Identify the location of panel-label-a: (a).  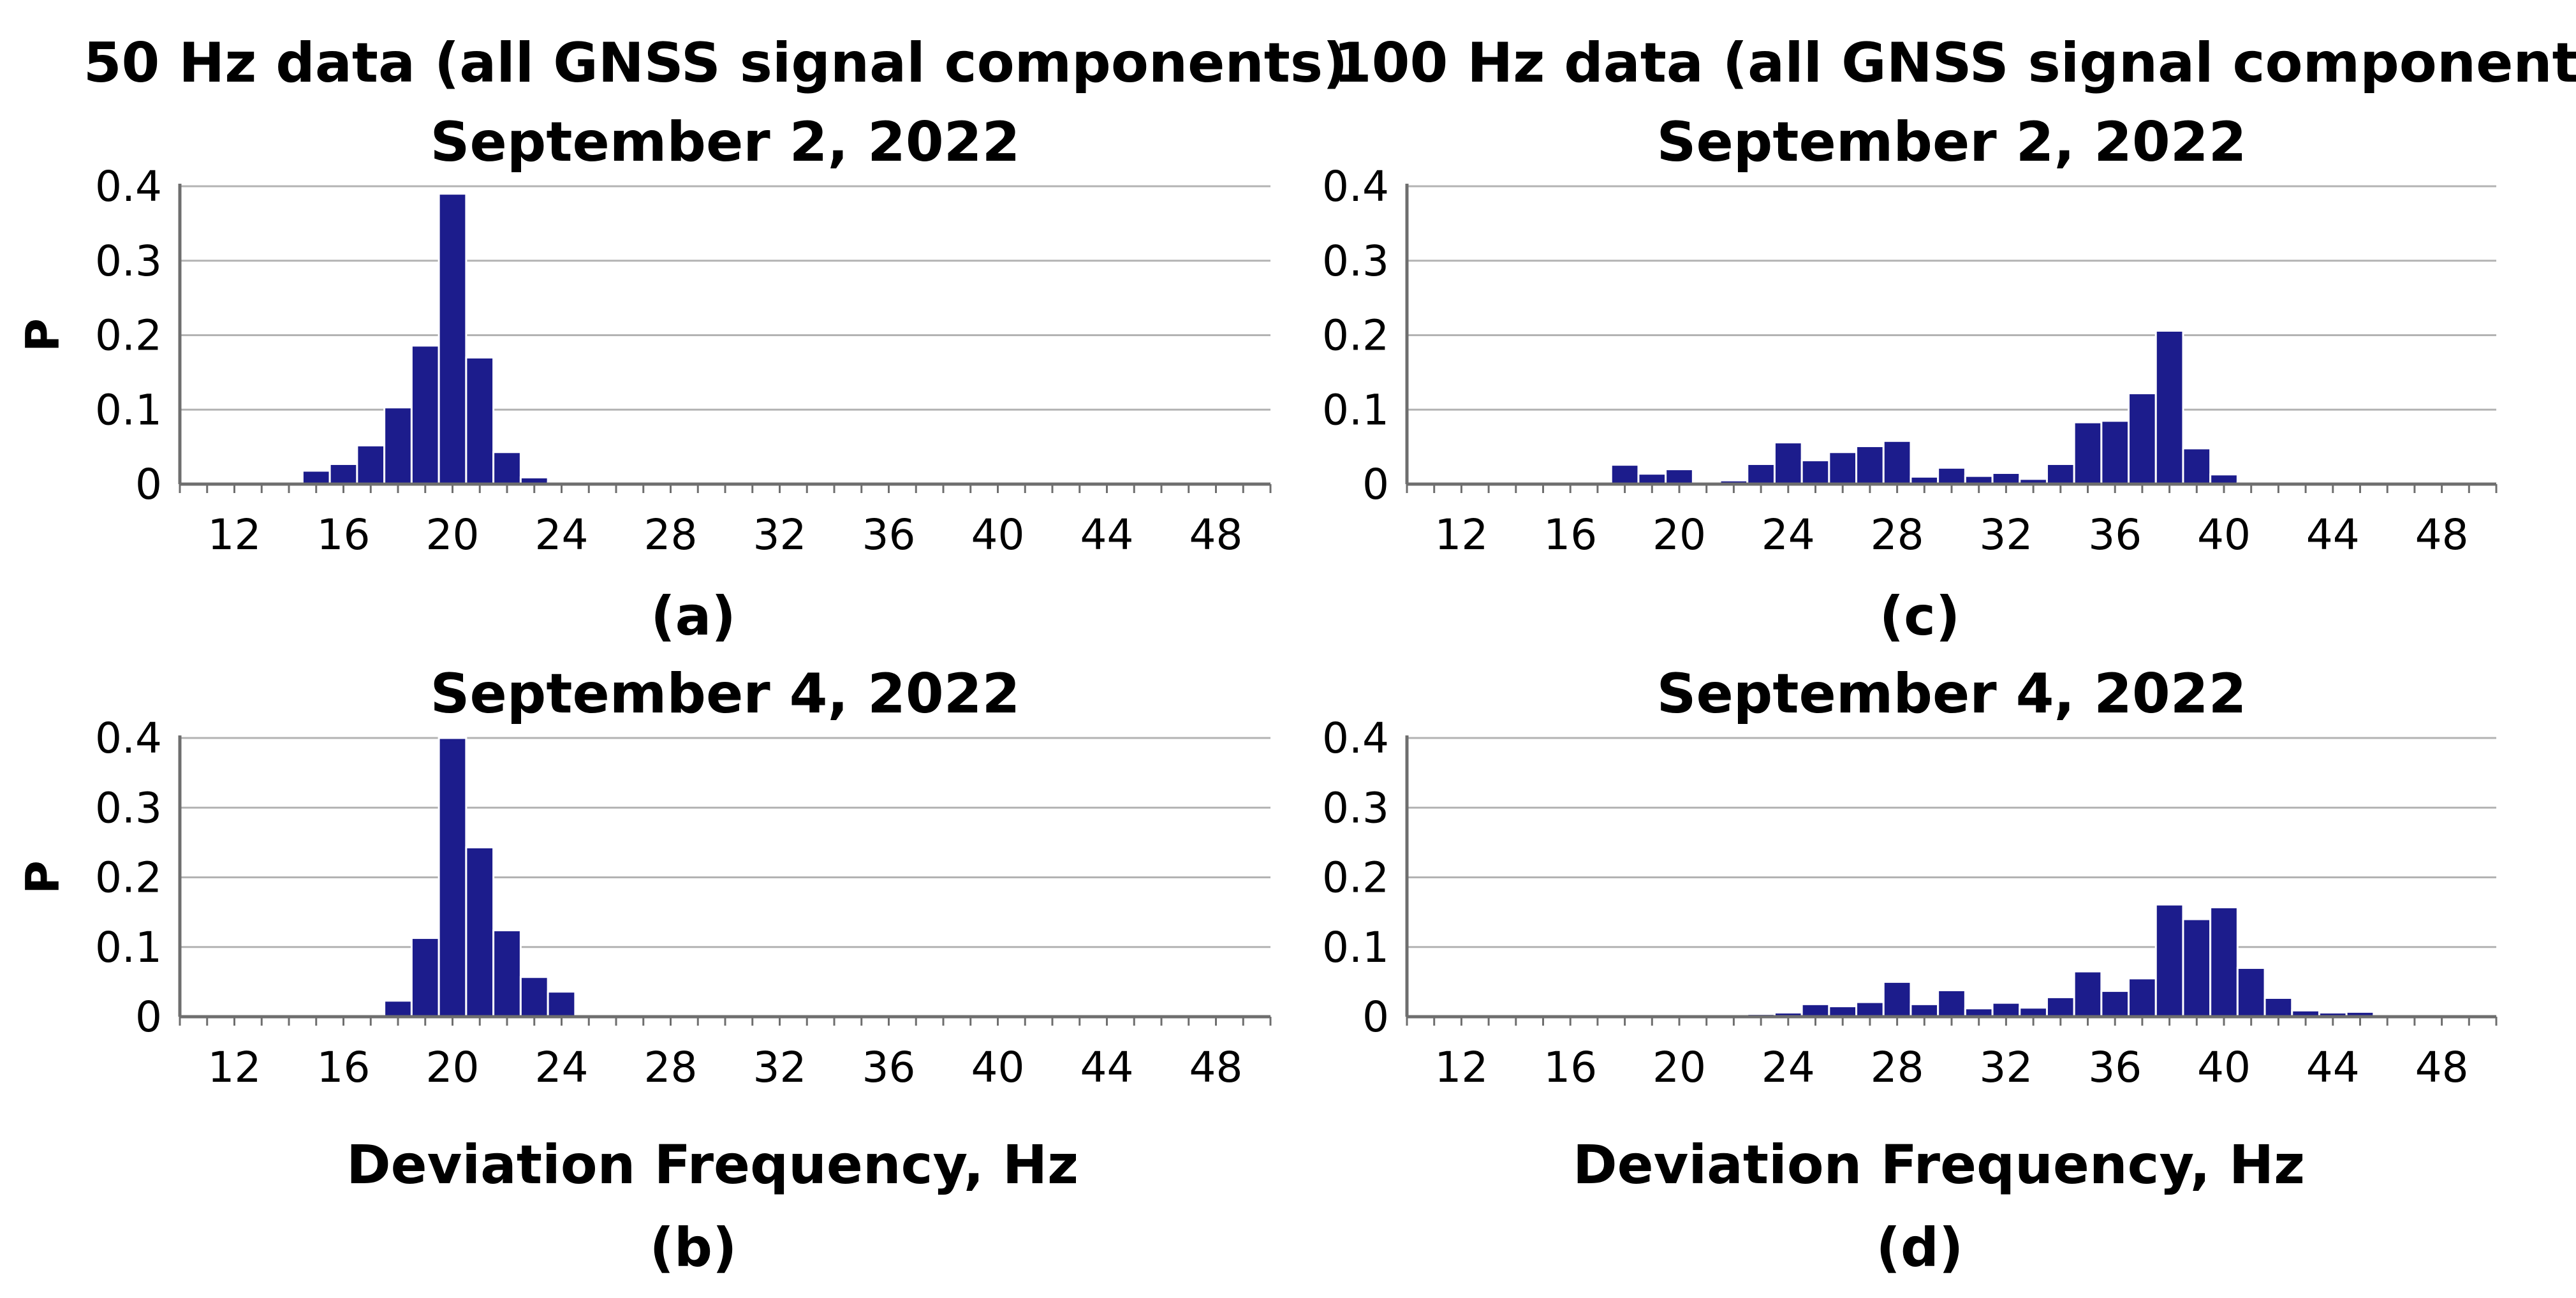
(693, 616).